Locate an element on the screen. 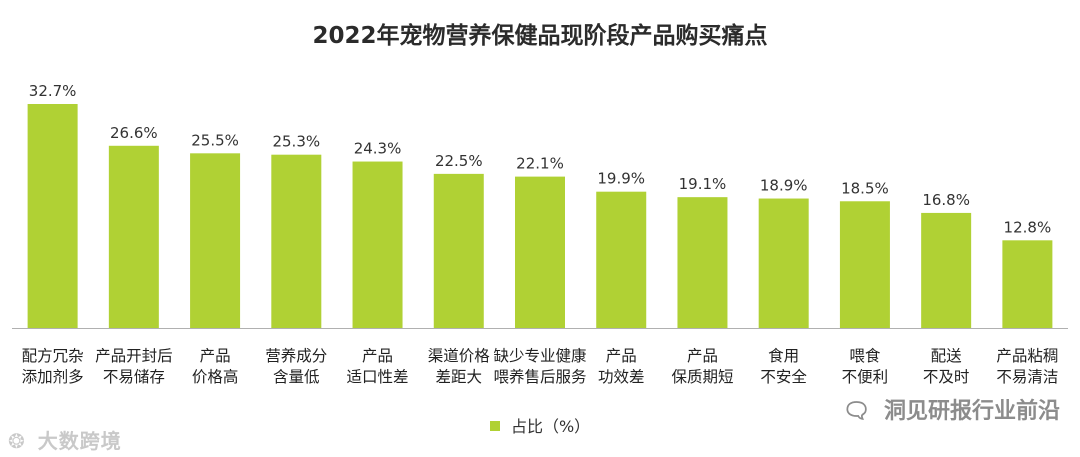 This screenshot has width=1080, height=457. category-label: 不安全 is located at coordinates (783, 377).